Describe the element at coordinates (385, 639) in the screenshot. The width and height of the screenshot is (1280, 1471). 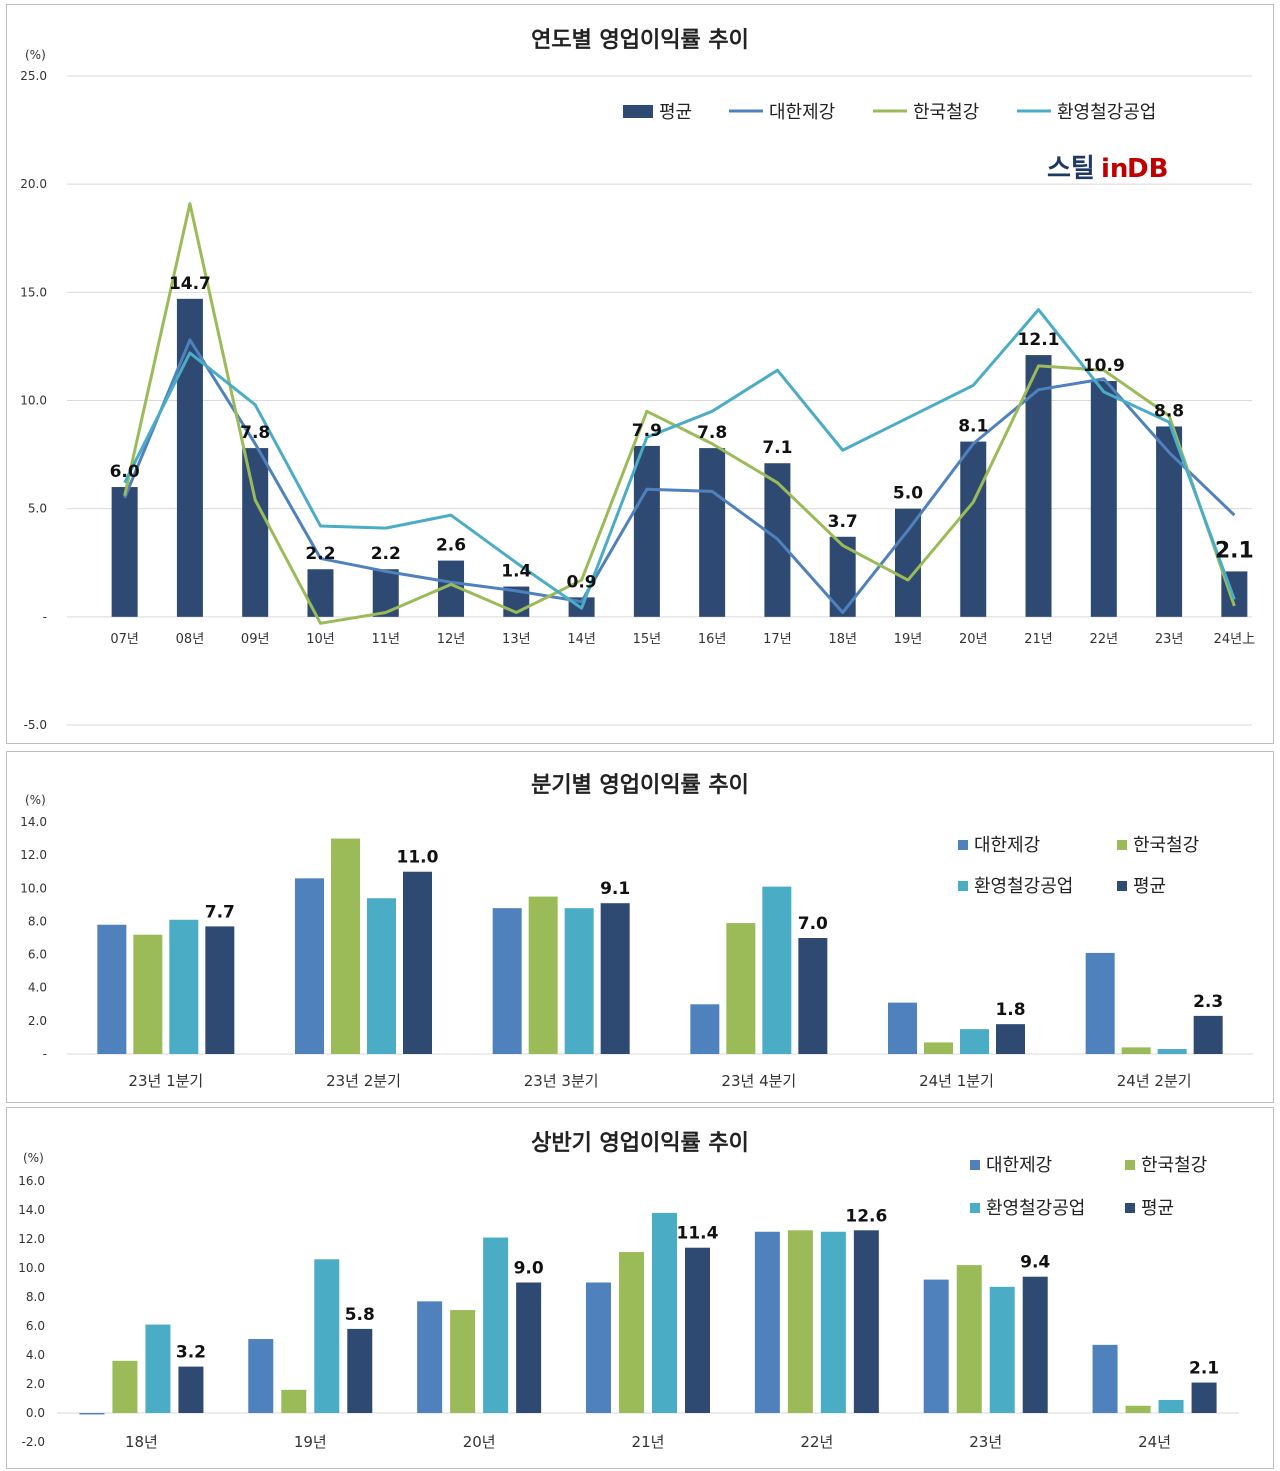
I see `x-category: 11년` at that location.